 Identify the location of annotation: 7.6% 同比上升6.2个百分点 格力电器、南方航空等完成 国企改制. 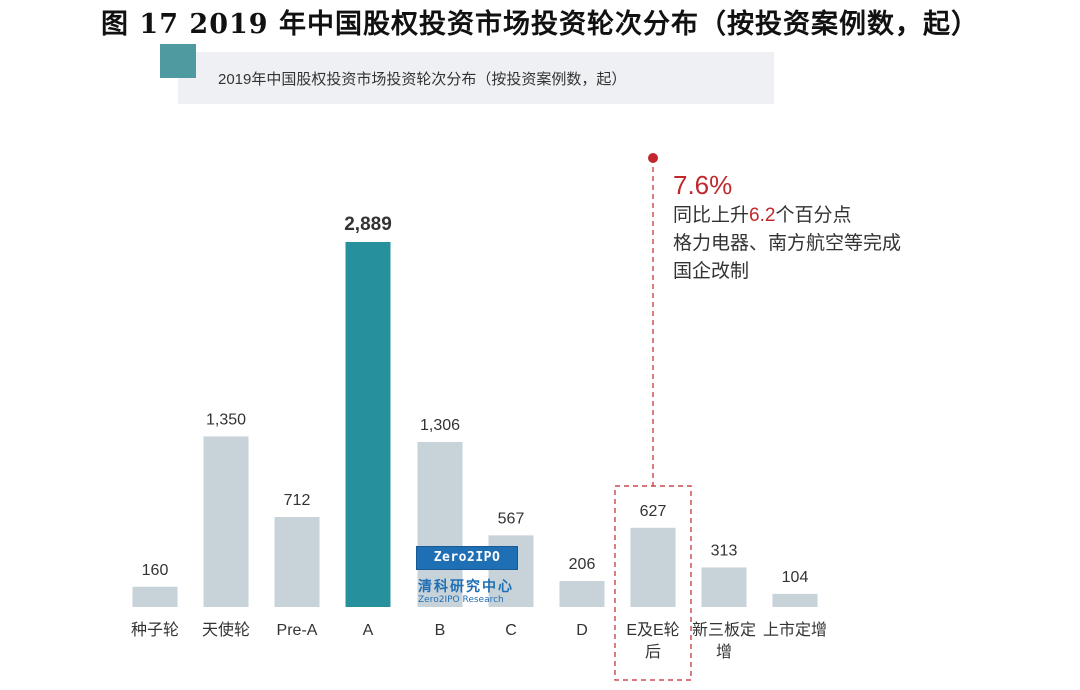
(787, 227).